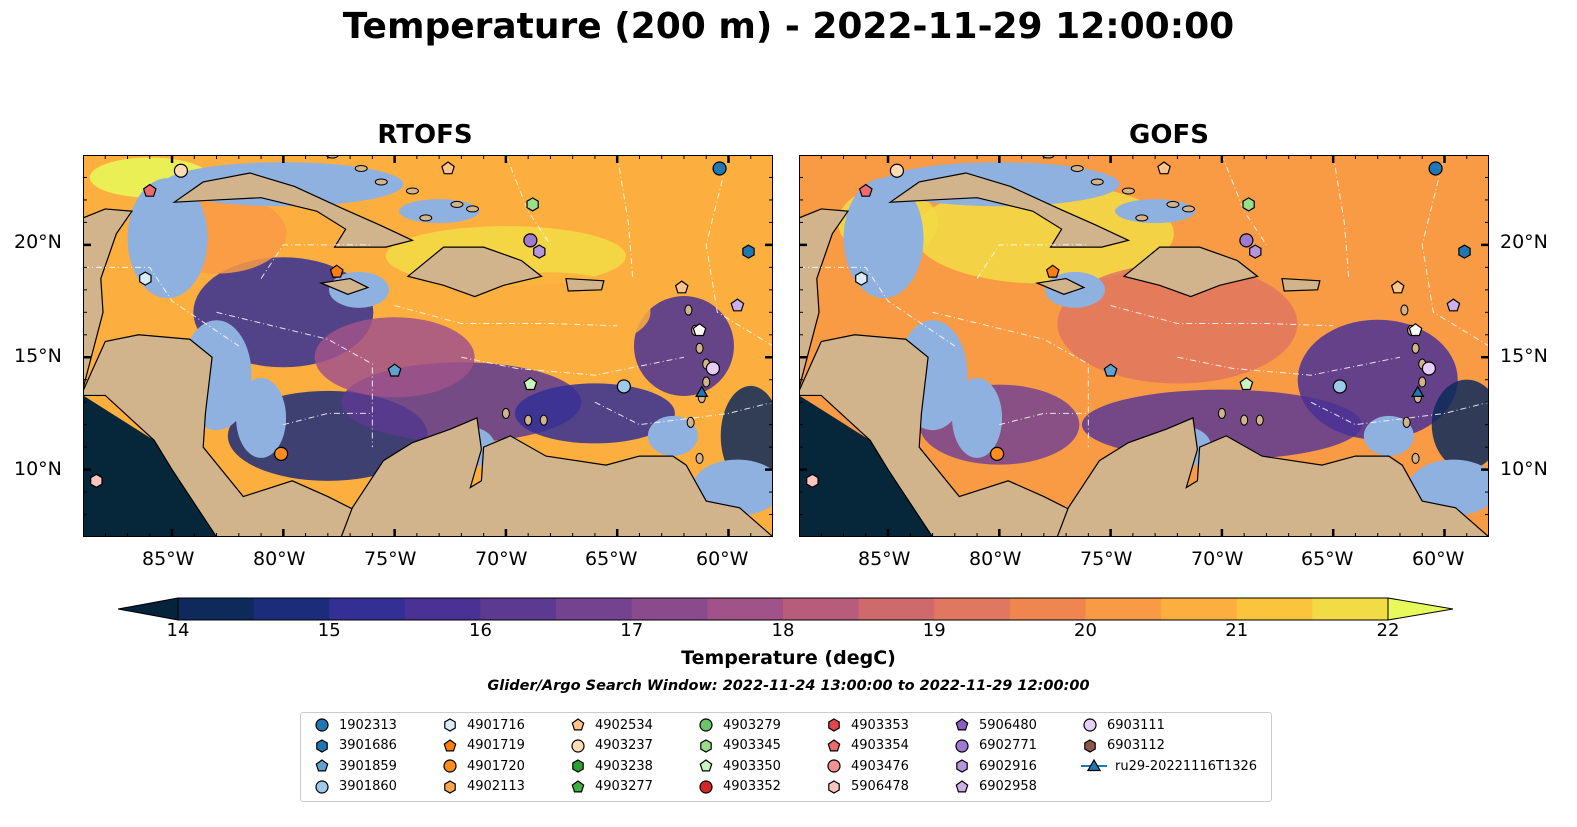  I want to click on legend-label: 6903111, so click(1136, 725).